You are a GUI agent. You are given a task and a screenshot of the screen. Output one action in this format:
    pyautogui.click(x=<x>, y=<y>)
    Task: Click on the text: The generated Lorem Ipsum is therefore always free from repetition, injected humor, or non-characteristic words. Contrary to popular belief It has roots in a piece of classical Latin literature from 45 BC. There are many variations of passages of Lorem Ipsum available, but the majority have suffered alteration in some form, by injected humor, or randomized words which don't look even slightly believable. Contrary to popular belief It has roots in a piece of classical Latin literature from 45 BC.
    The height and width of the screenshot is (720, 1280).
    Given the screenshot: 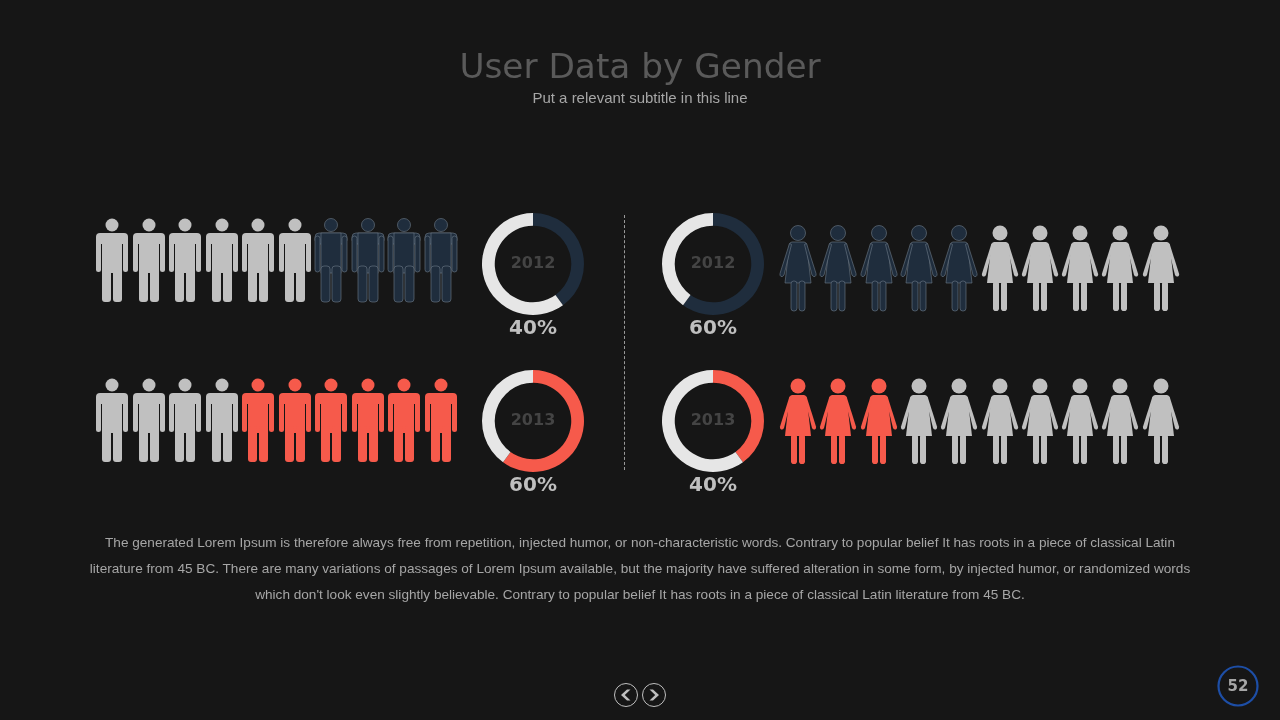 What is the action you would take?
    pyautogui.click(x=640, y=569)
    